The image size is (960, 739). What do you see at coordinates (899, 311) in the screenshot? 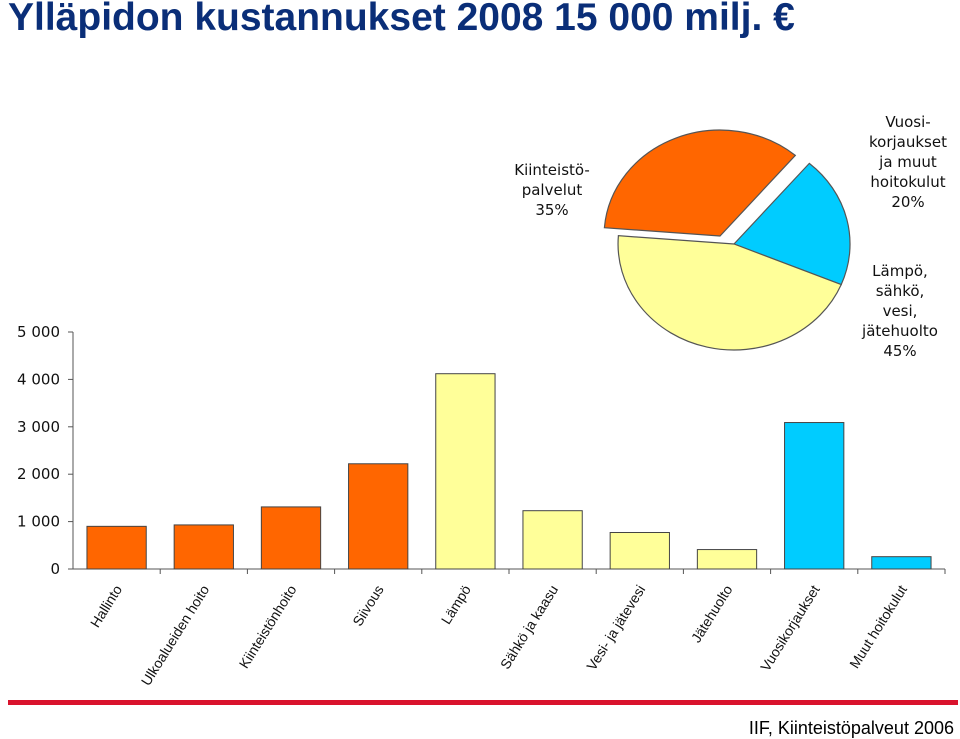
I see `pie-slice-label: Lämpö, sähkö, vesi, jätehuolto 45%` at bounding box center [899, 311].